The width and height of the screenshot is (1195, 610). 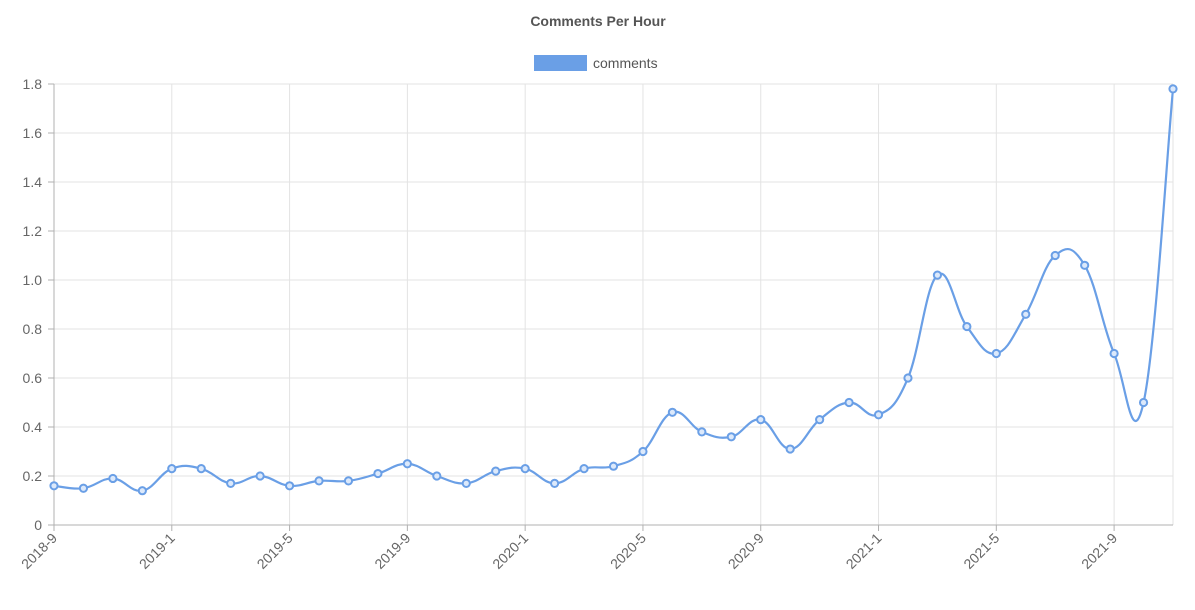 I want to click on legend-label: comments, so click(x=625, y=63).